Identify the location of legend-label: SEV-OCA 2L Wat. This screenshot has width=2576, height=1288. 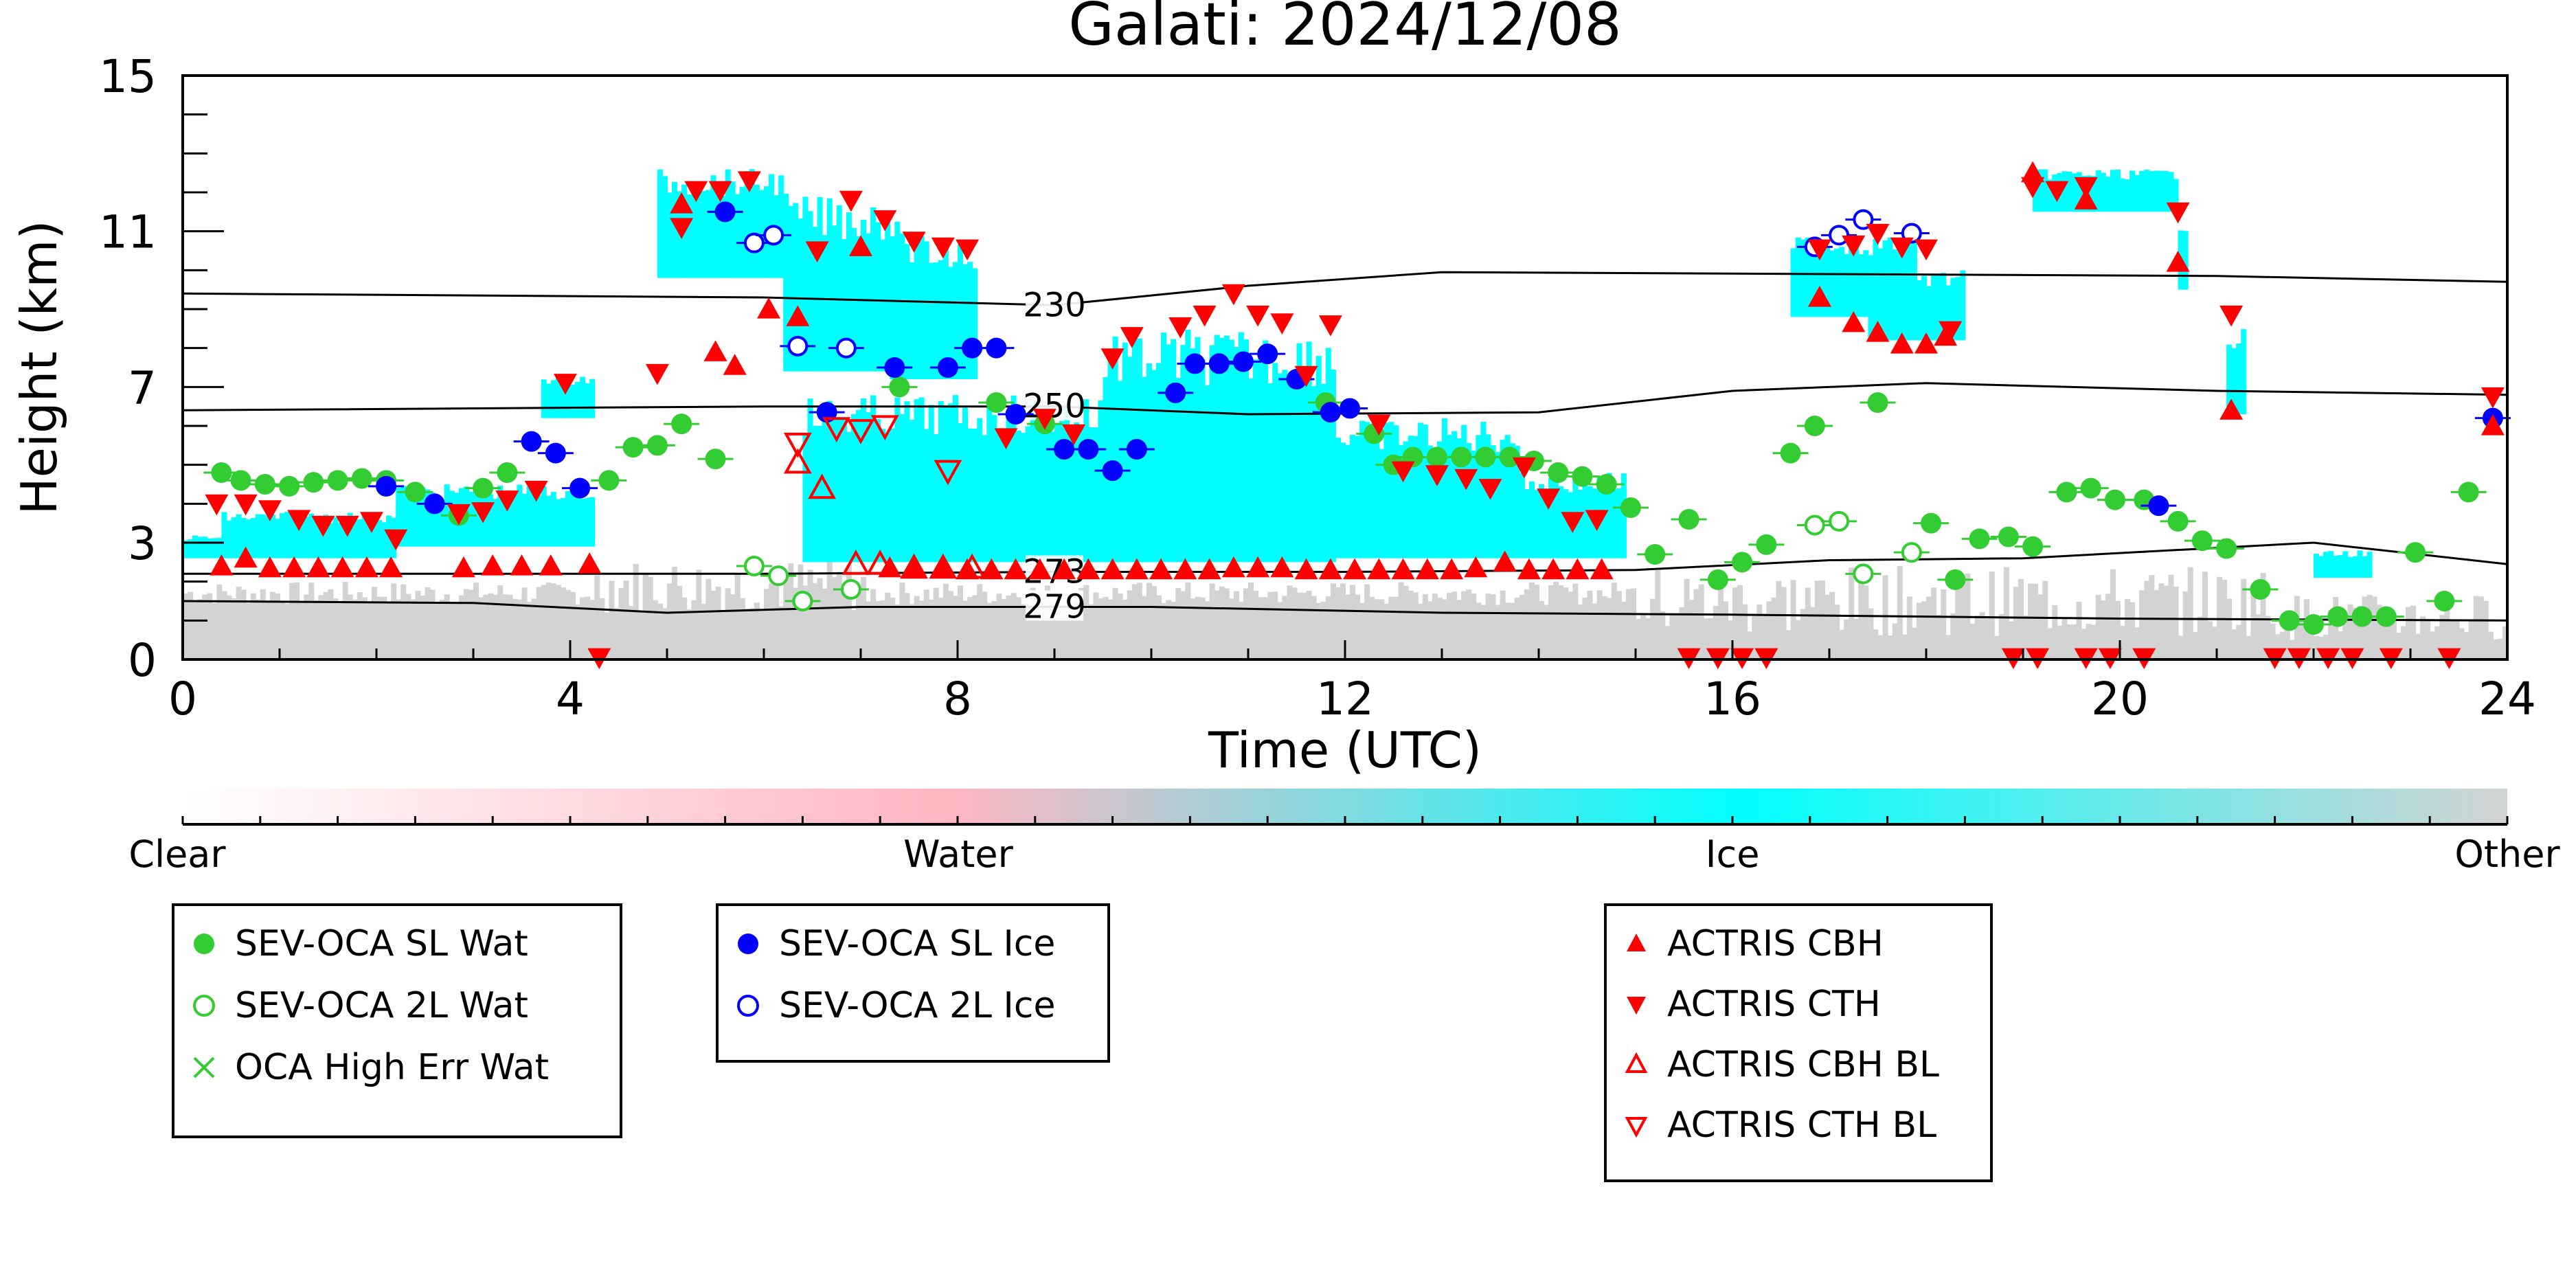
(381, 1005).